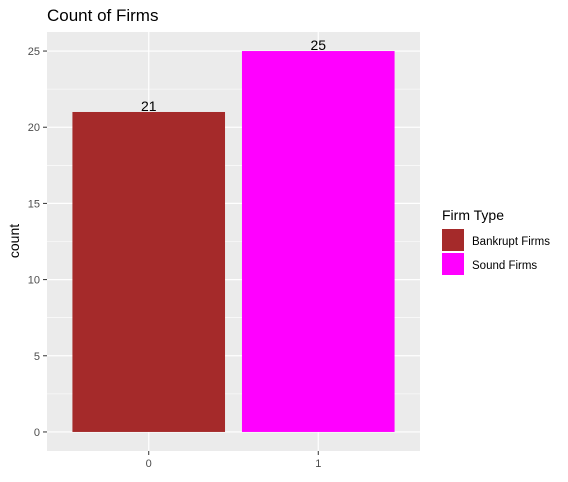  Describe the element at coordinates (511, 242) in the screenshot. I see `legend-entry-label: Bankrupt Firms` at that location.